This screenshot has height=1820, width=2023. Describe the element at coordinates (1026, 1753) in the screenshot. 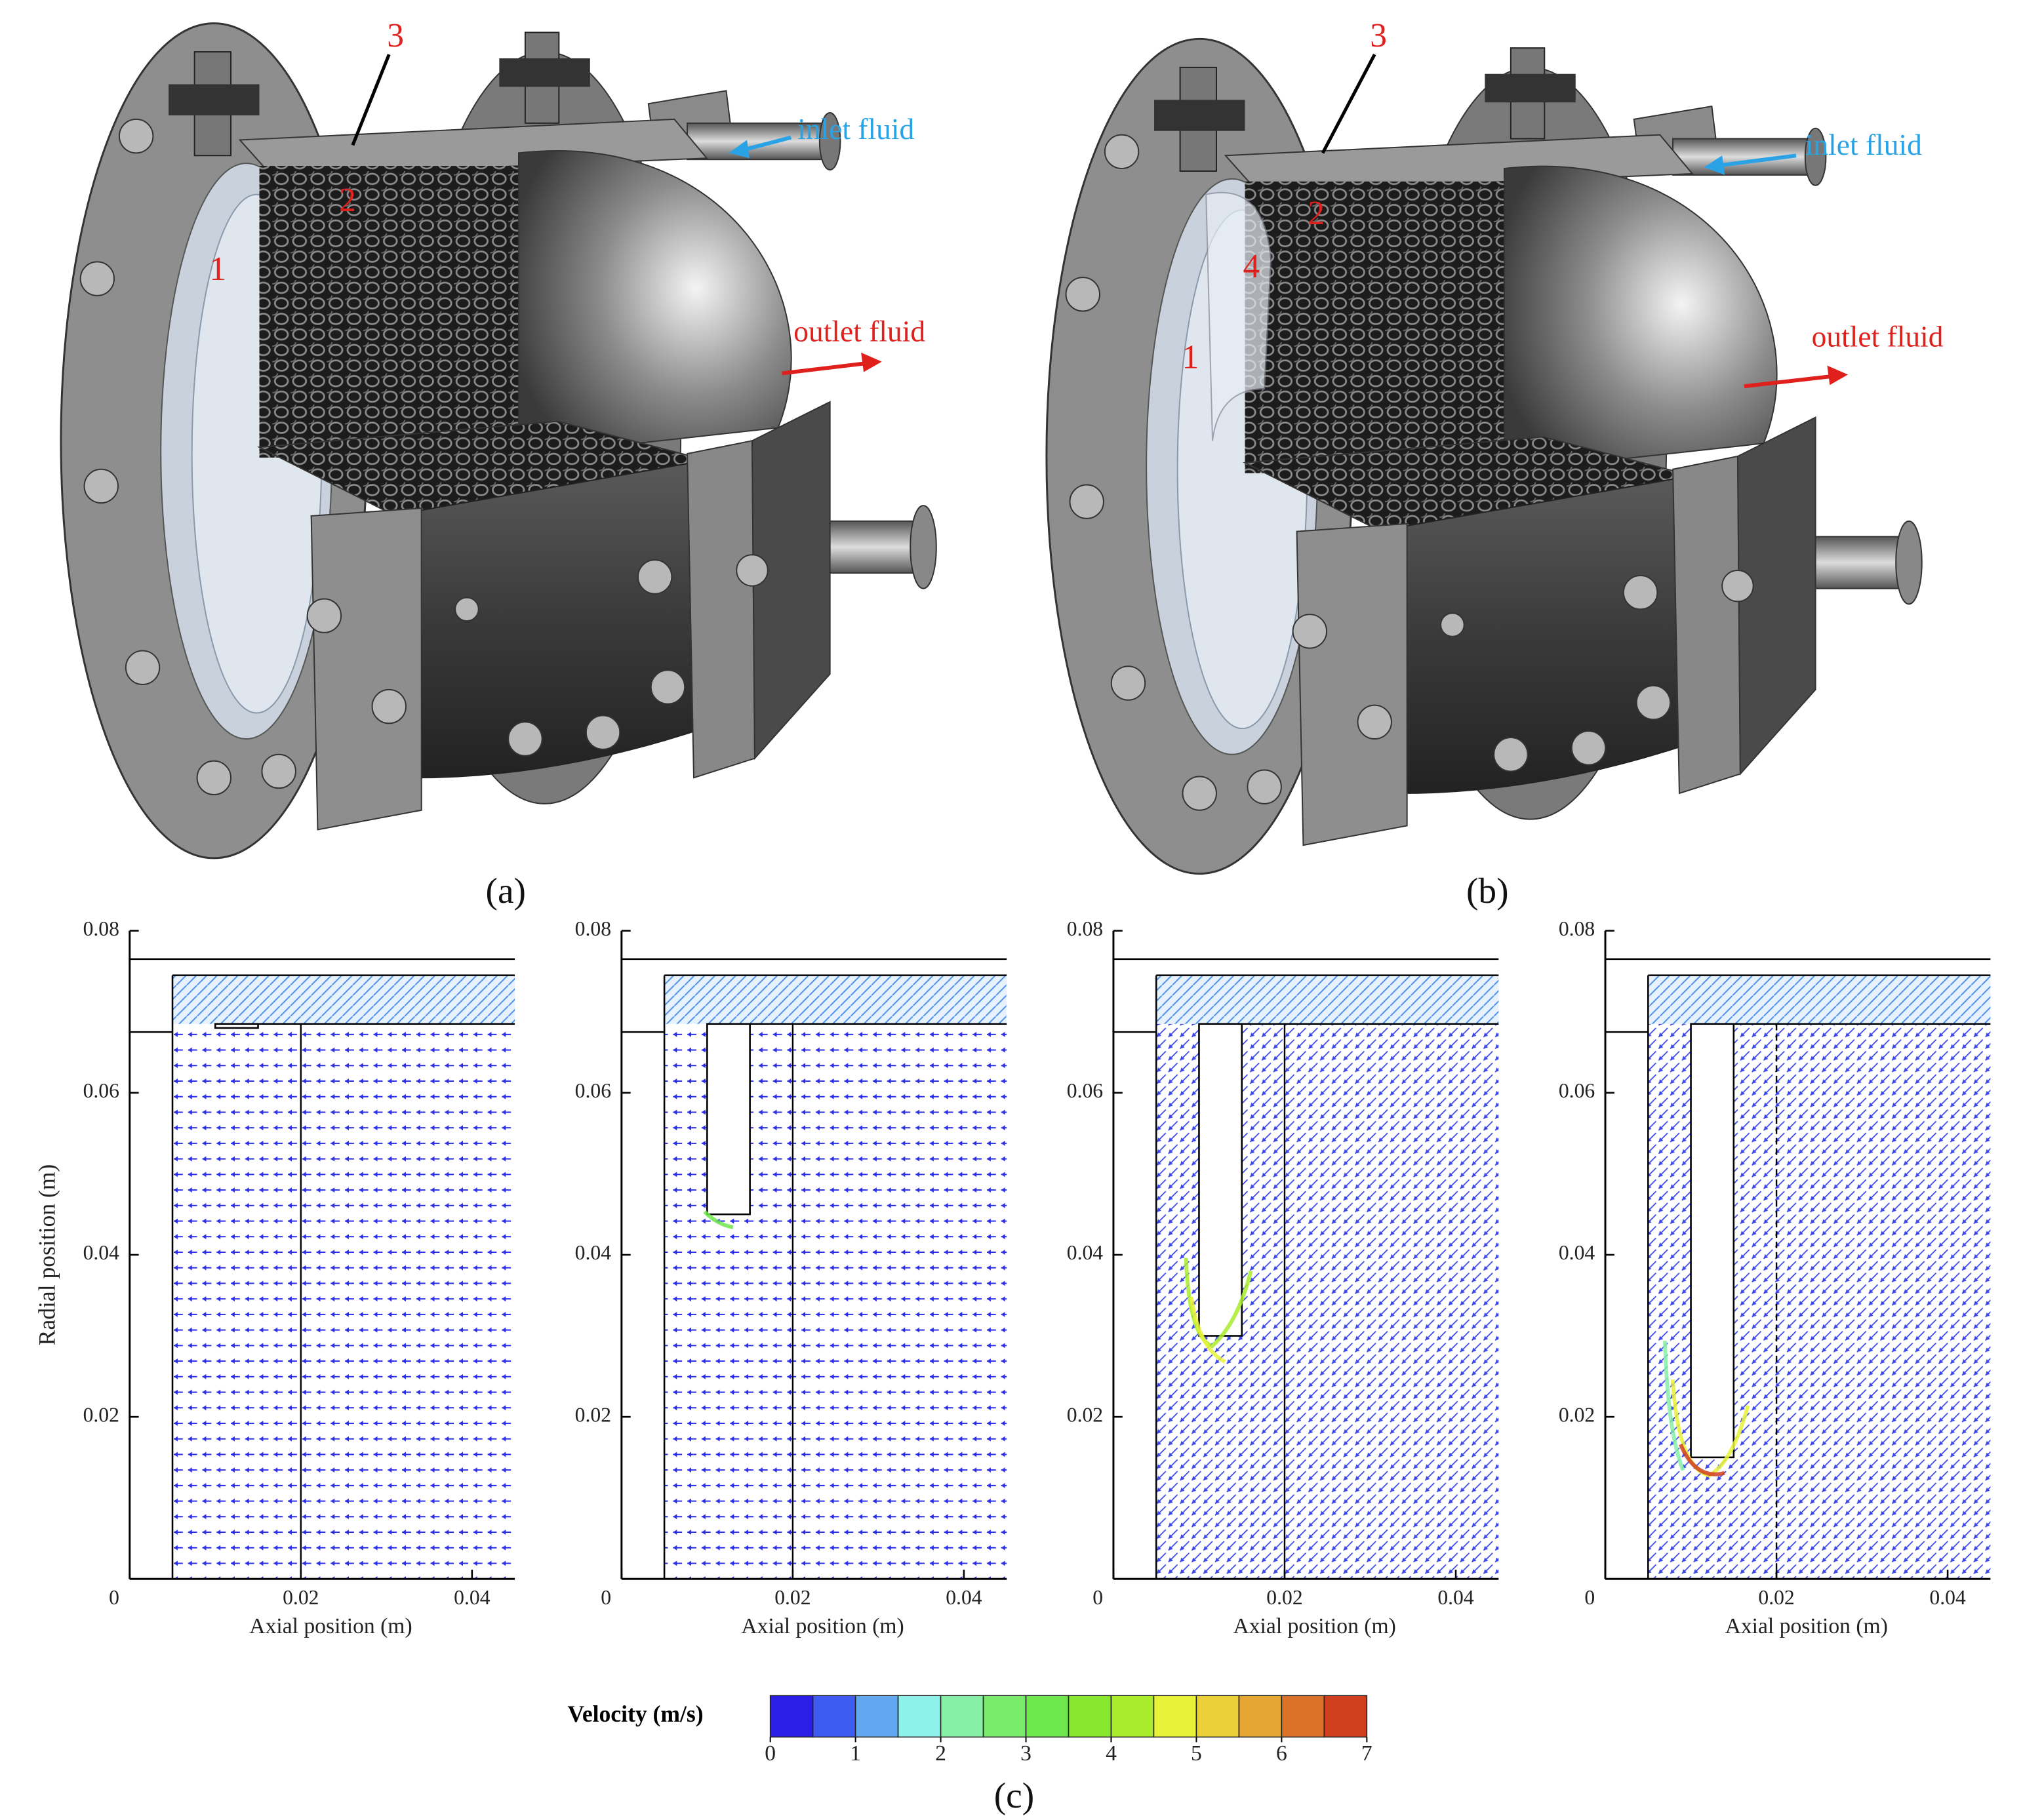

I see `colorbar-tick-label: 3` at that location.